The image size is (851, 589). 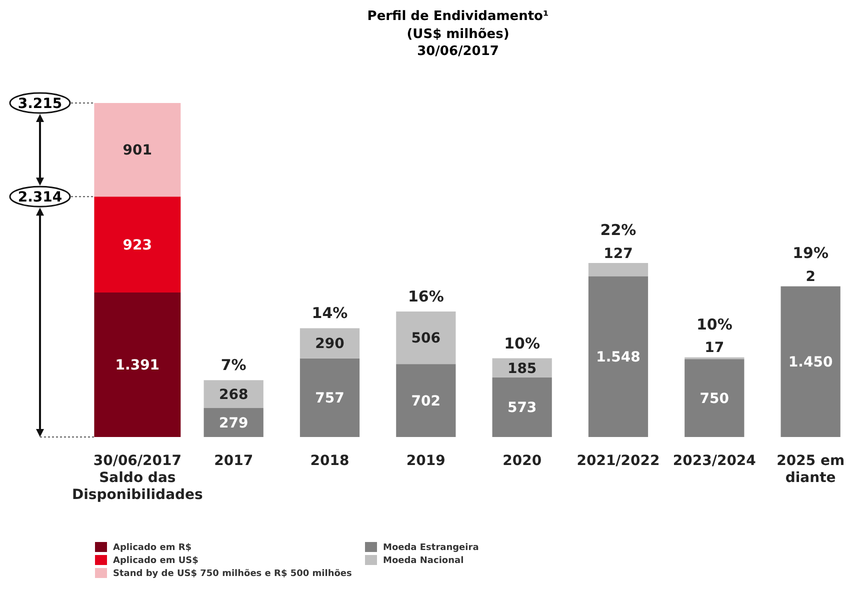 What do you see at coordinates (234, 461) in the screenshot?
I see `x-tick-label: 2017` at bounding box center [234, 461].